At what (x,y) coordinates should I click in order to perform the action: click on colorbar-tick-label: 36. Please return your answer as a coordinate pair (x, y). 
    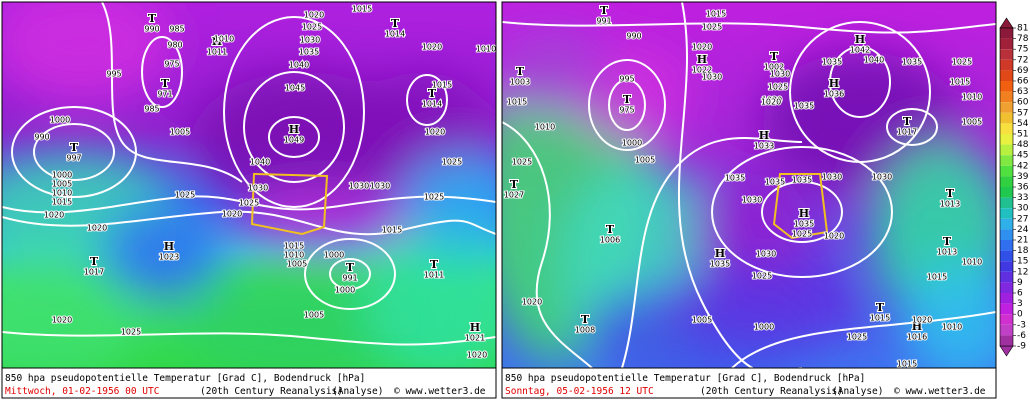
    Looking at the image, I should click on (1023, 188).